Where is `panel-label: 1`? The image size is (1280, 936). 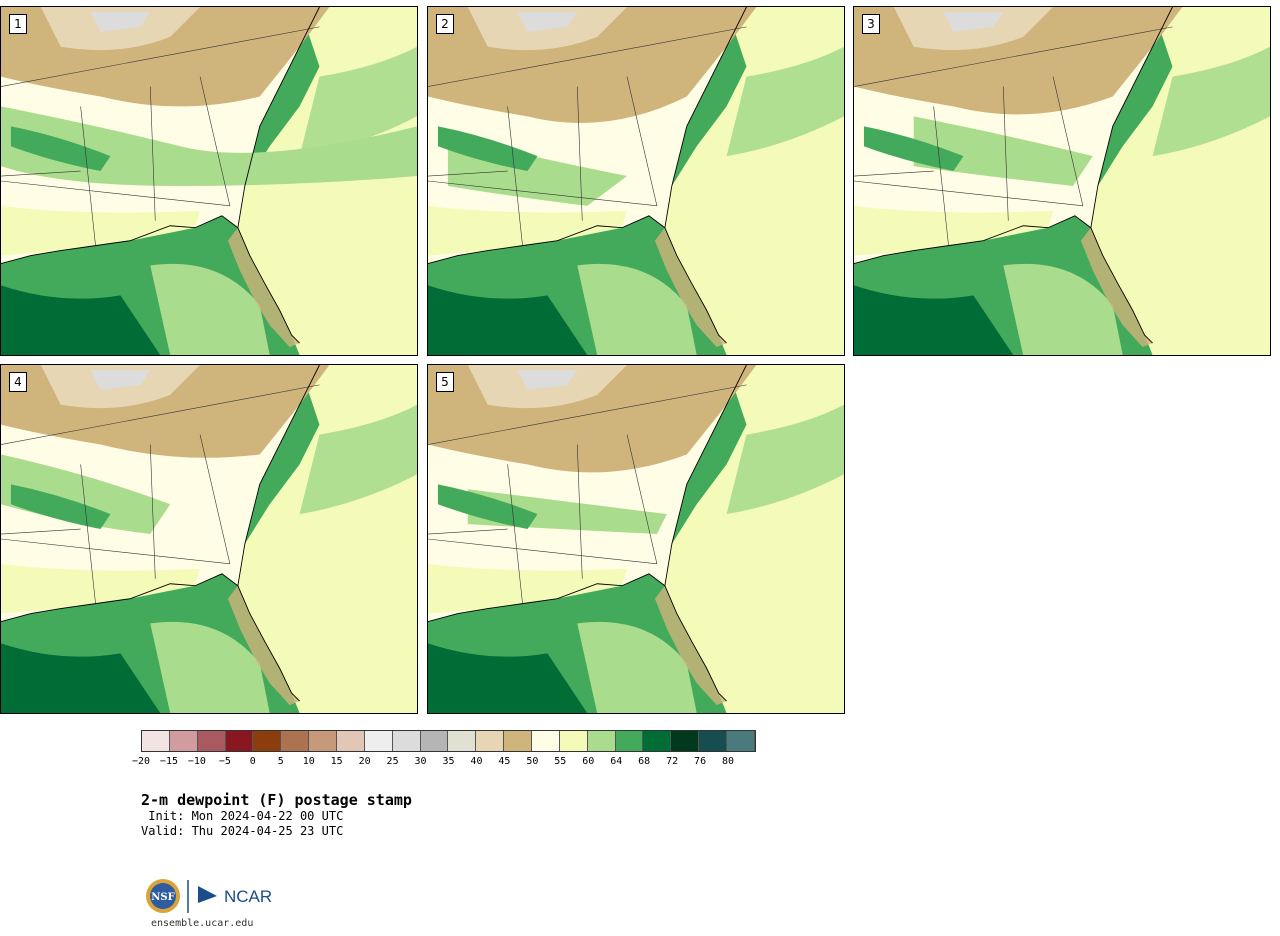
panel-label: 1 is located at coordinates (18, 24).